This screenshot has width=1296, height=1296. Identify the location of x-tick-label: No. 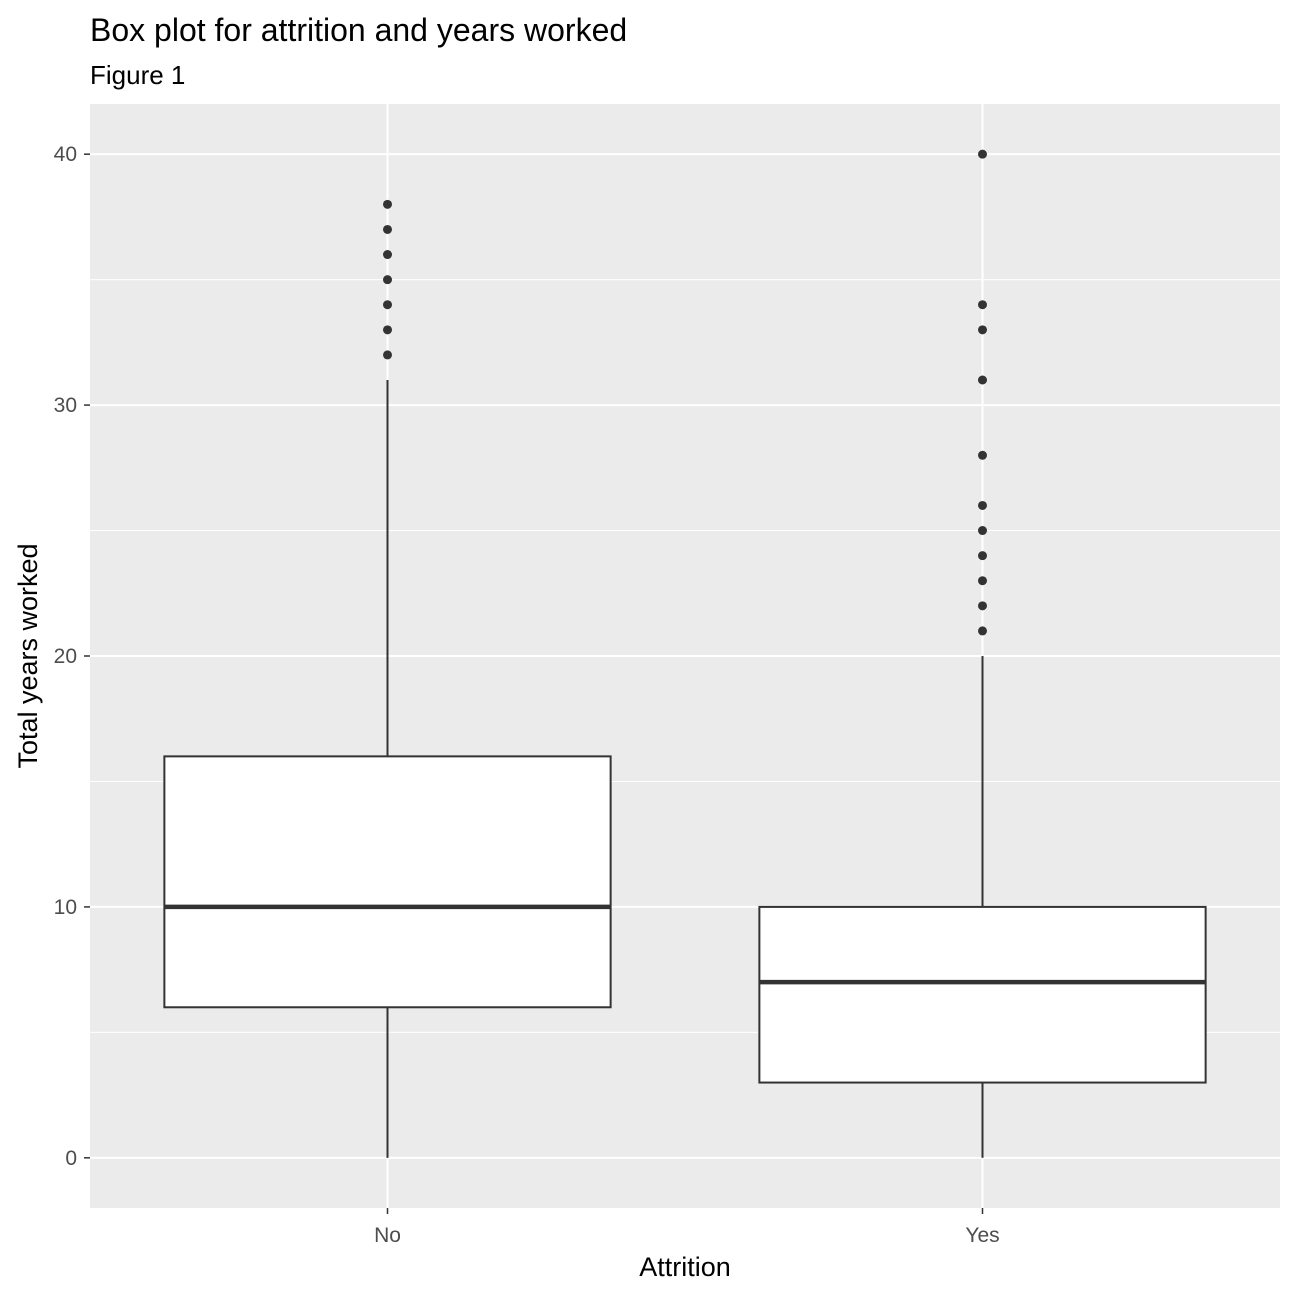
(387, 1235).